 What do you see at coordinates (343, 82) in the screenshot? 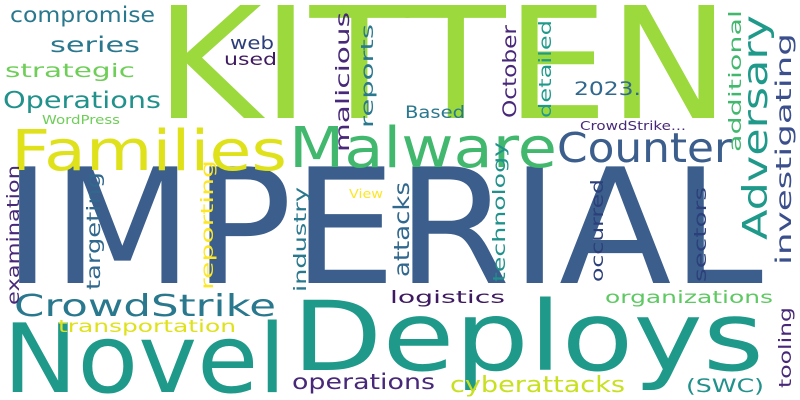
I see `word-malicious: malicious` at bounding box center [343, 82].